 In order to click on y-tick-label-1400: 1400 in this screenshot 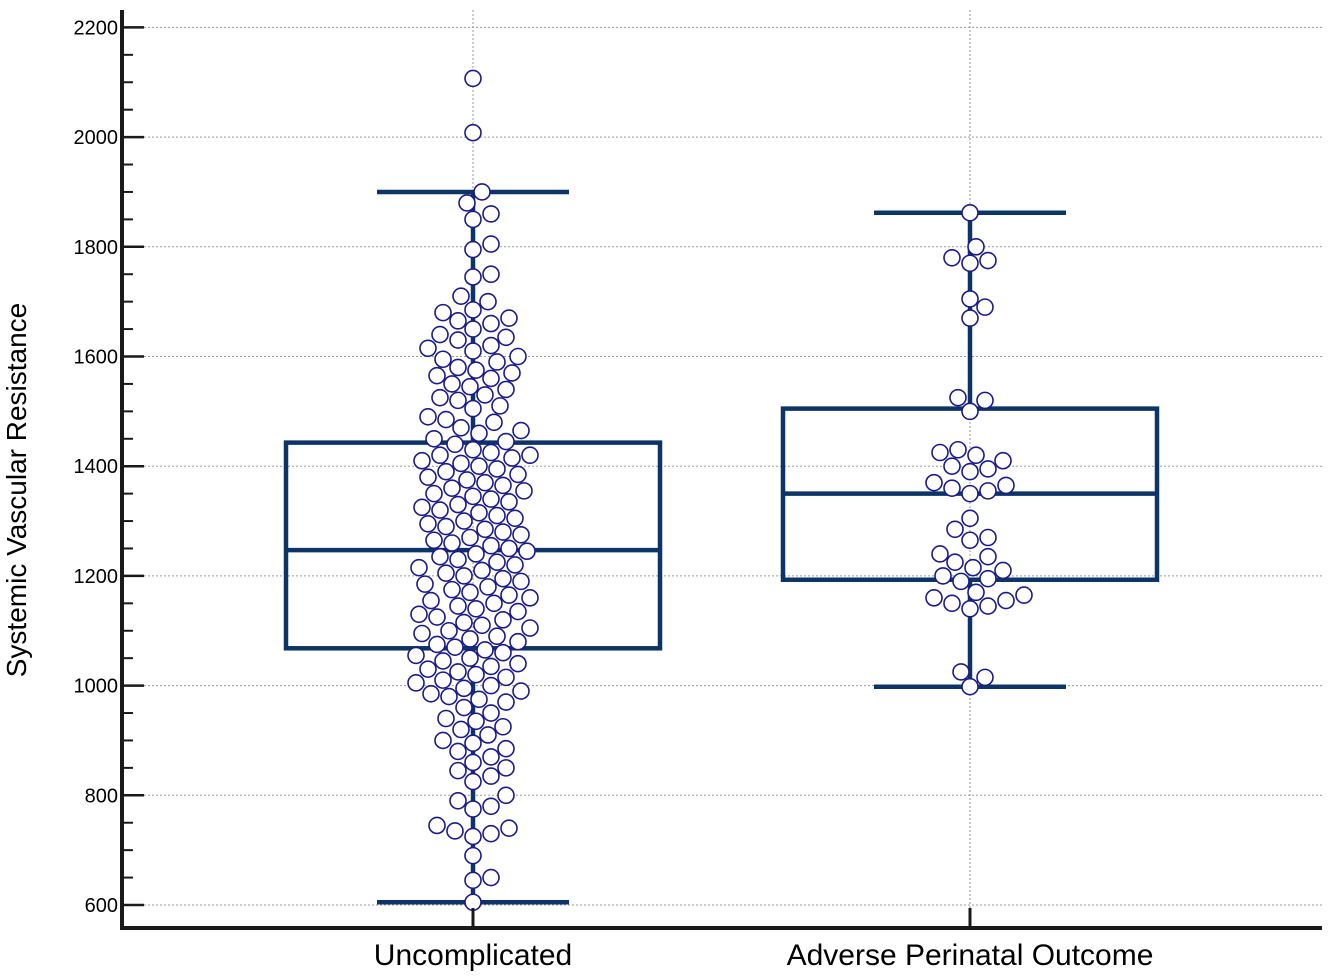, I will do `click(96, 467)`.